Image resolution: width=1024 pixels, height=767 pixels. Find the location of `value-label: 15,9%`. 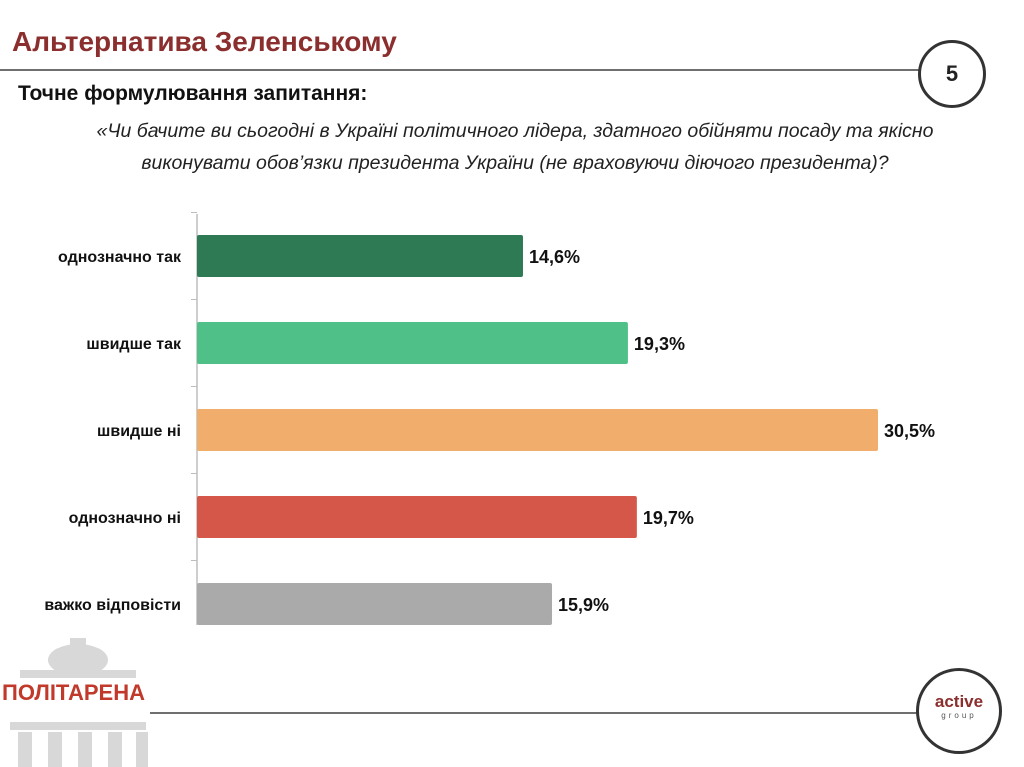

value-label: 15,9% is located at coordinates (583, 605).